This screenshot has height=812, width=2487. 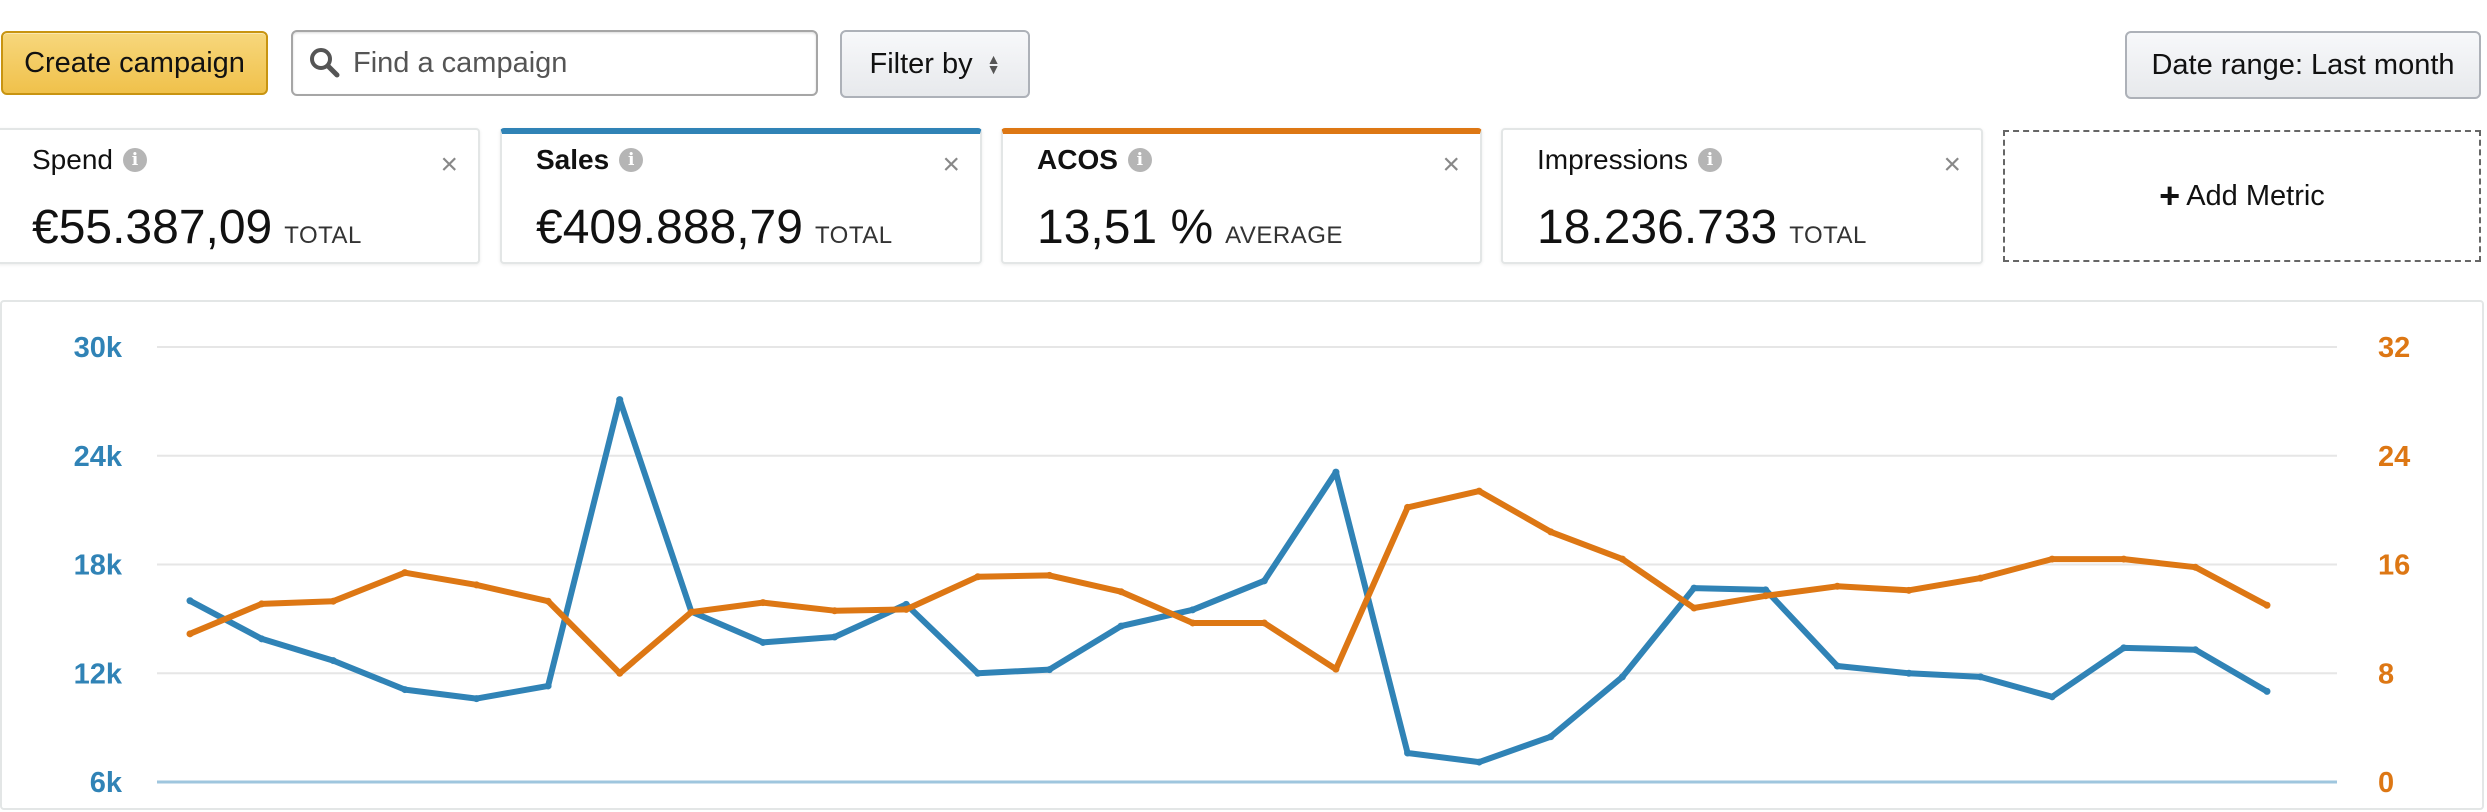 What do you see at coordinates (669, 227) in the screenshot?
I see `metric-value: €409.888,79` at bounding box center [669, 227].